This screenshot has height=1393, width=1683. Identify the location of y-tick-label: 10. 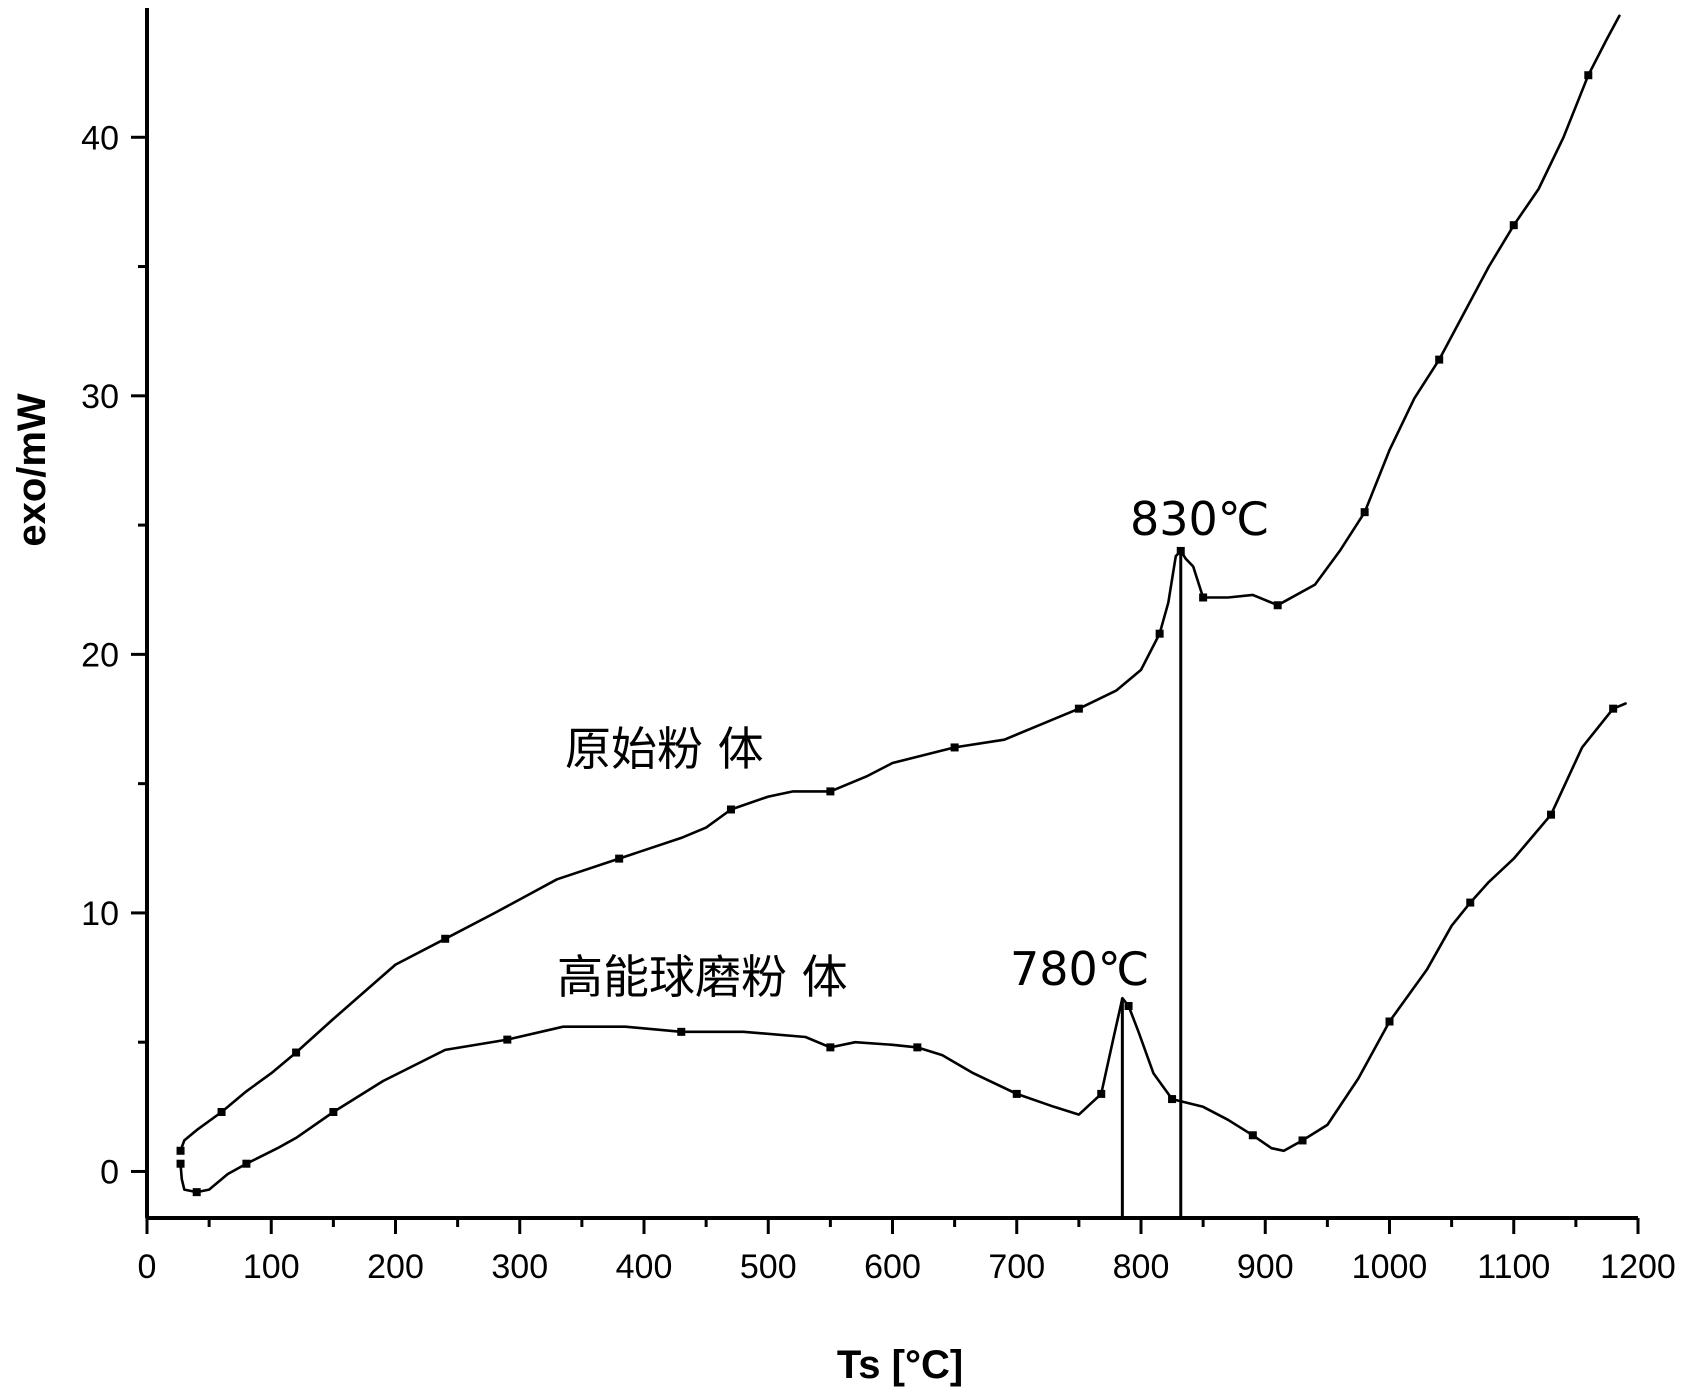
(100, 914).